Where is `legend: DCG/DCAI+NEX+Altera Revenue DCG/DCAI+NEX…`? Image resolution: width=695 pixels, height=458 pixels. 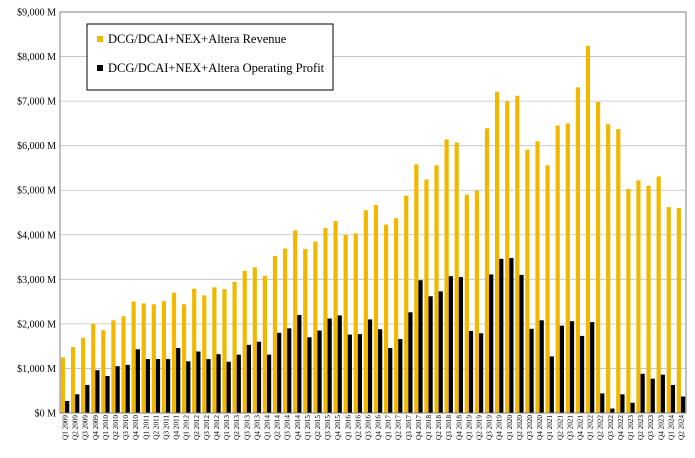
legend: DCG/DCAI+NEX+Altera Revenue DCG/DCAI+NEX… is located at coordinates (210, 57).